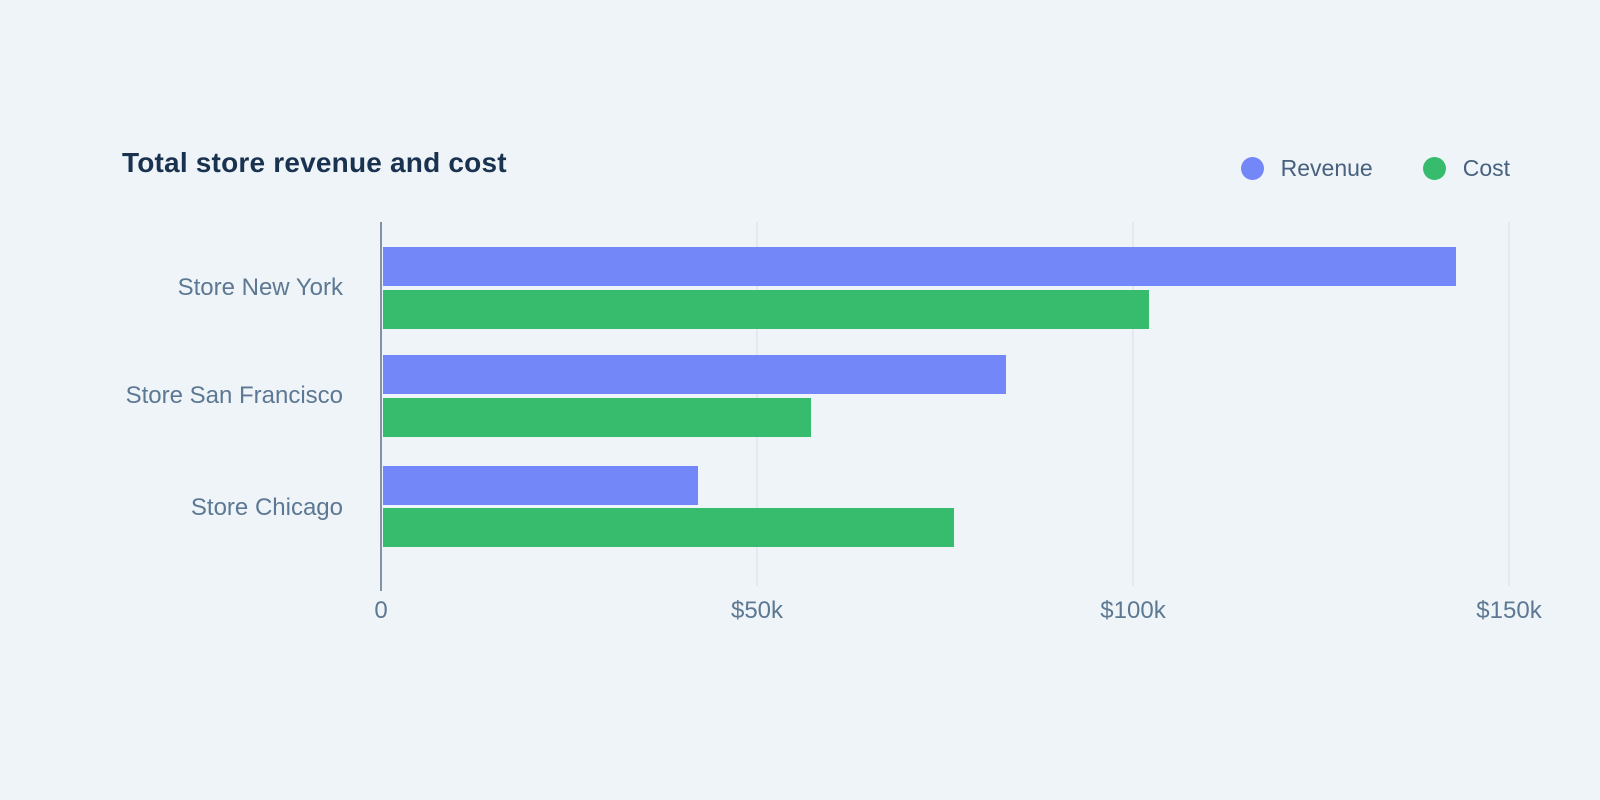 This screenshot has height=800, width=1600. What do you see at coordinates (757, 610) in the screenshot?
I see `x-tick-label-$50k: $50k` at bounding box center [757, 610].